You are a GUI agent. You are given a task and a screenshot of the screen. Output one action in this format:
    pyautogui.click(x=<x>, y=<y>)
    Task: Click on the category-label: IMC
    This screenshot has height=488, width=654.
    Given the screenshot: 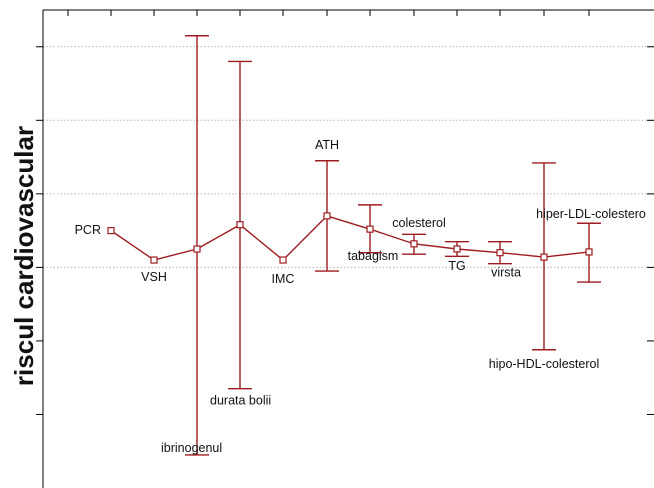 What is the action you would take?
    pyautogui.click(x=283, y=279)
    